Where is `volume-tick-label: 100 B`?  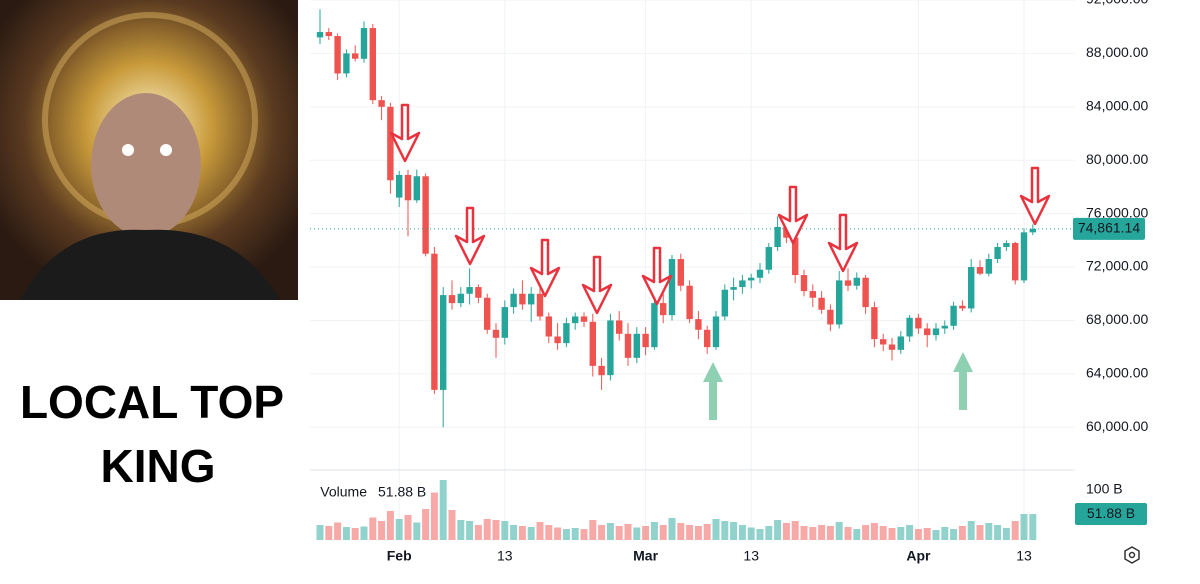 volume-tick-label: 100 B is located at coordinates (1104, 489).